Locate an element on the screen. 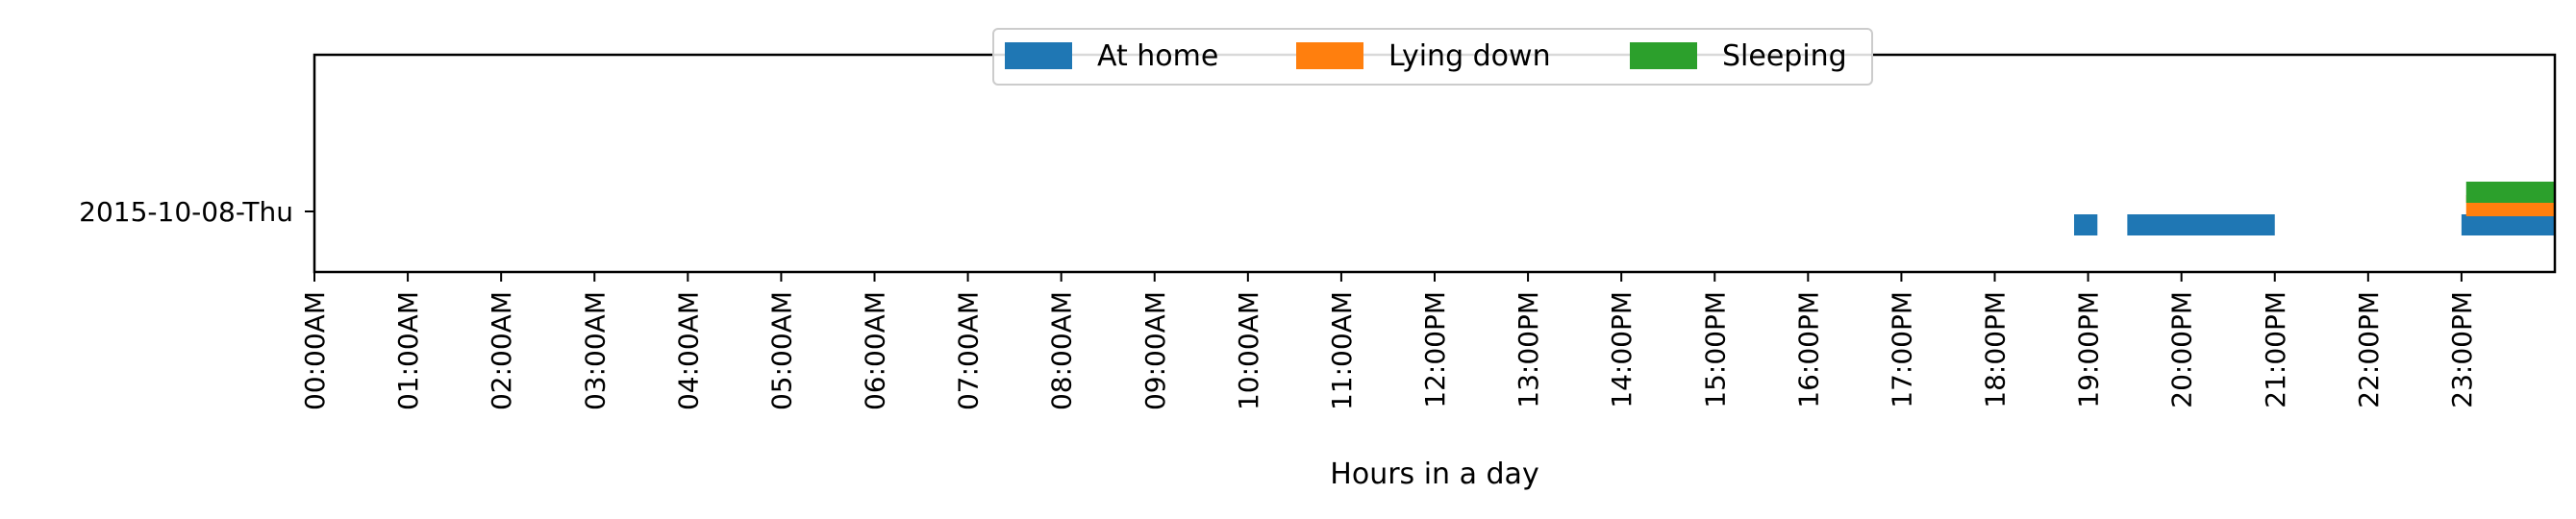 The image size is (2576, 519). x-axis-label: Hours in a day is located at coordinates (1434, 474).